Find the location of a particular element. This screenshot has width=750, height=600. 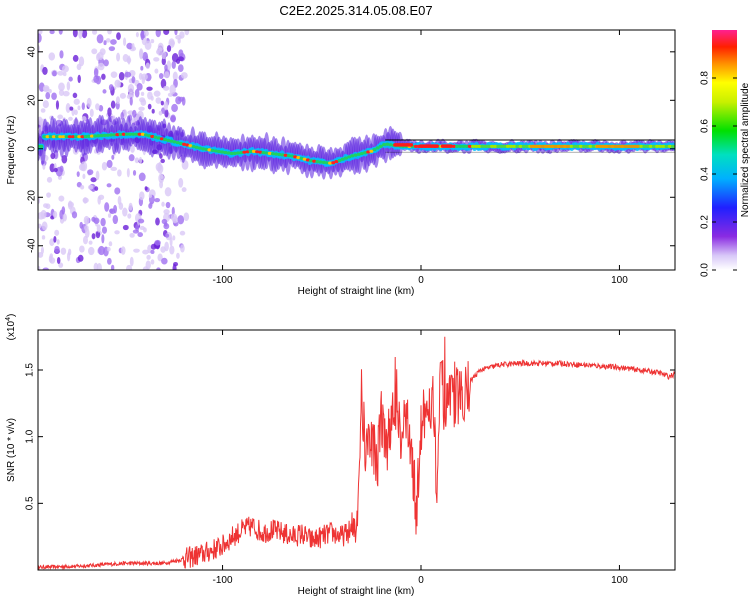

colorbar-tick-label: 0.6 is located at coordinates (705, 126).